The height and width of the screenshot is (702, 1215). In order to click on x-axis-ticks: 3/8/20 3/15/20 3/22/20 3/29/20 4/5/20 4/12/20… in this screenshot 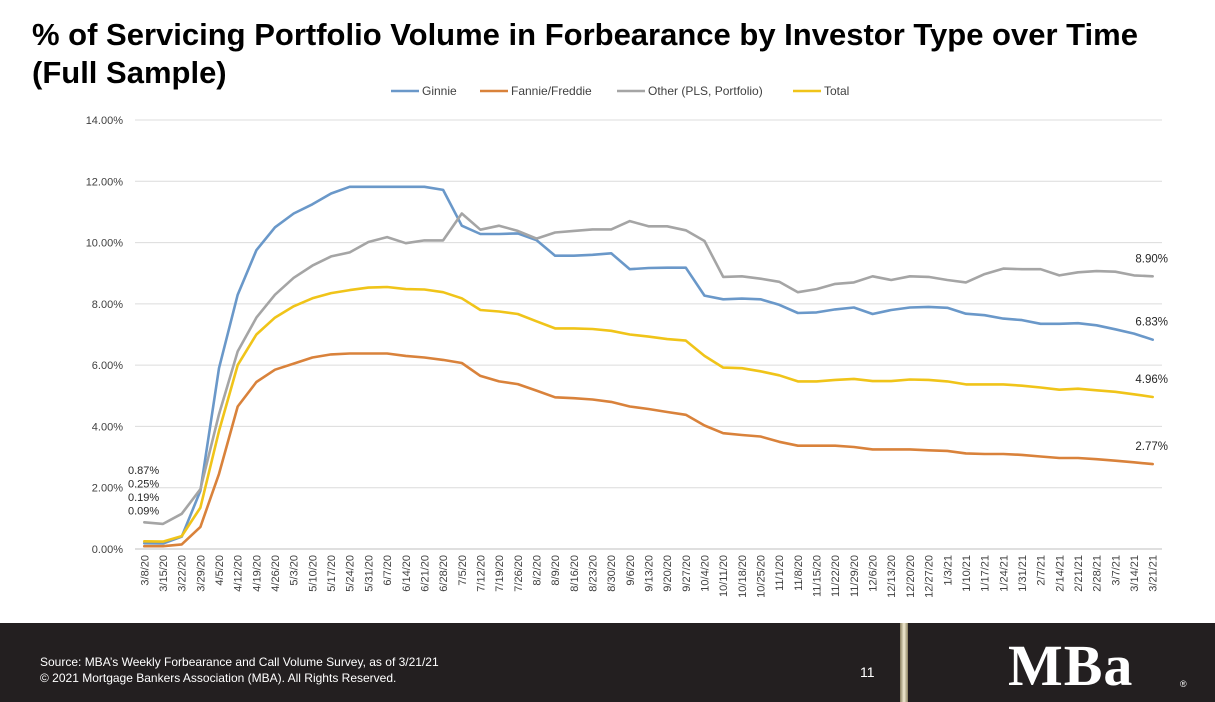, I will do `click(649, 576)`.